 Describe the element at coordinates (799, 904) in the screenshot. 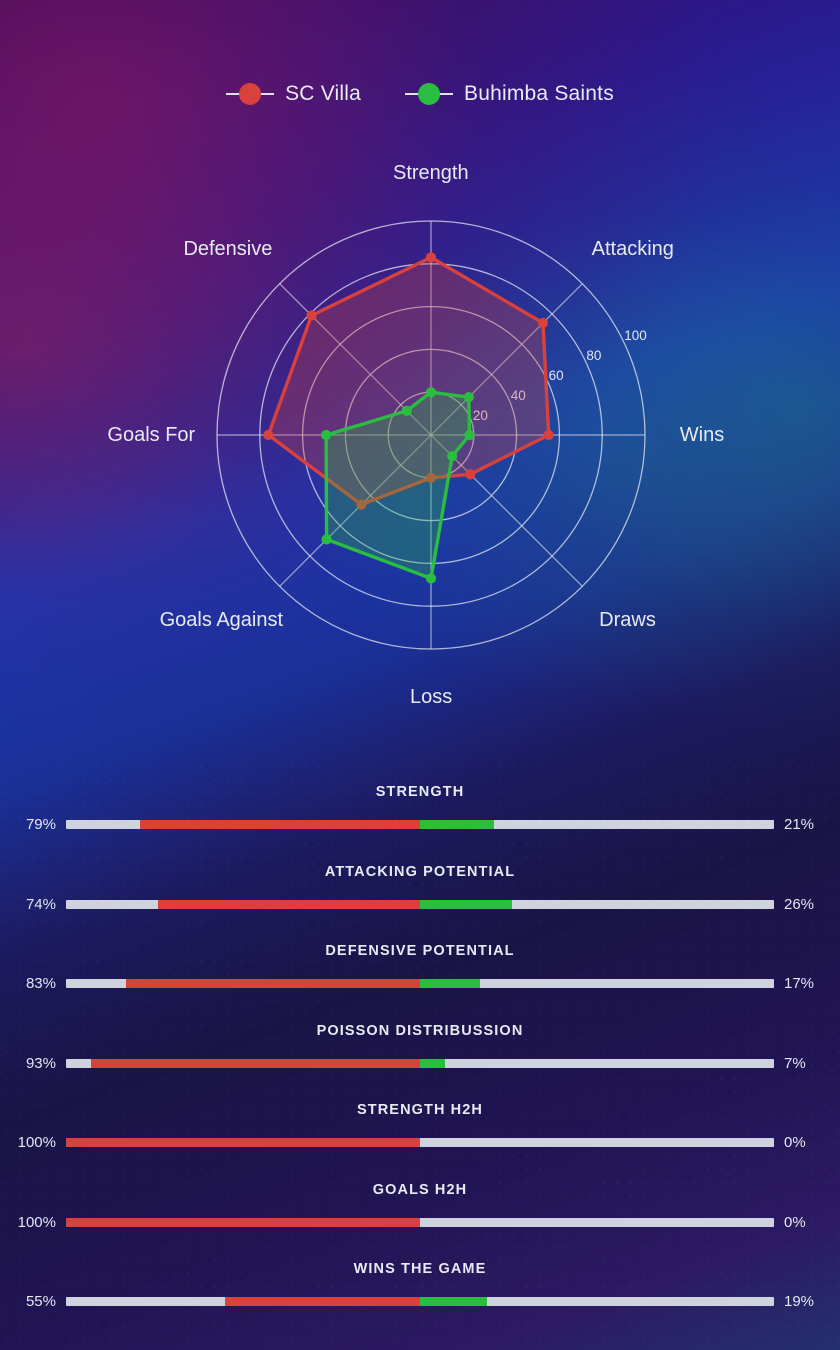

I see `away-percent-label: 26%` at that location.